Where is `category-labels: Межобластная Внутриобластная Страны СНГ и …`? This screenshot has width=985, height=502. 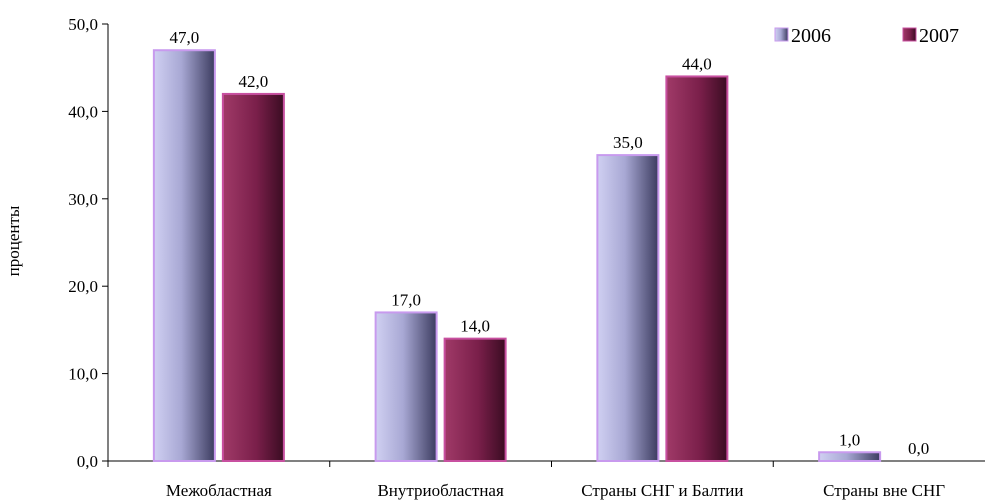 category-labels: Межобластная Внутриобластная Страны СНГ и … is located at coordinates (555, 490).